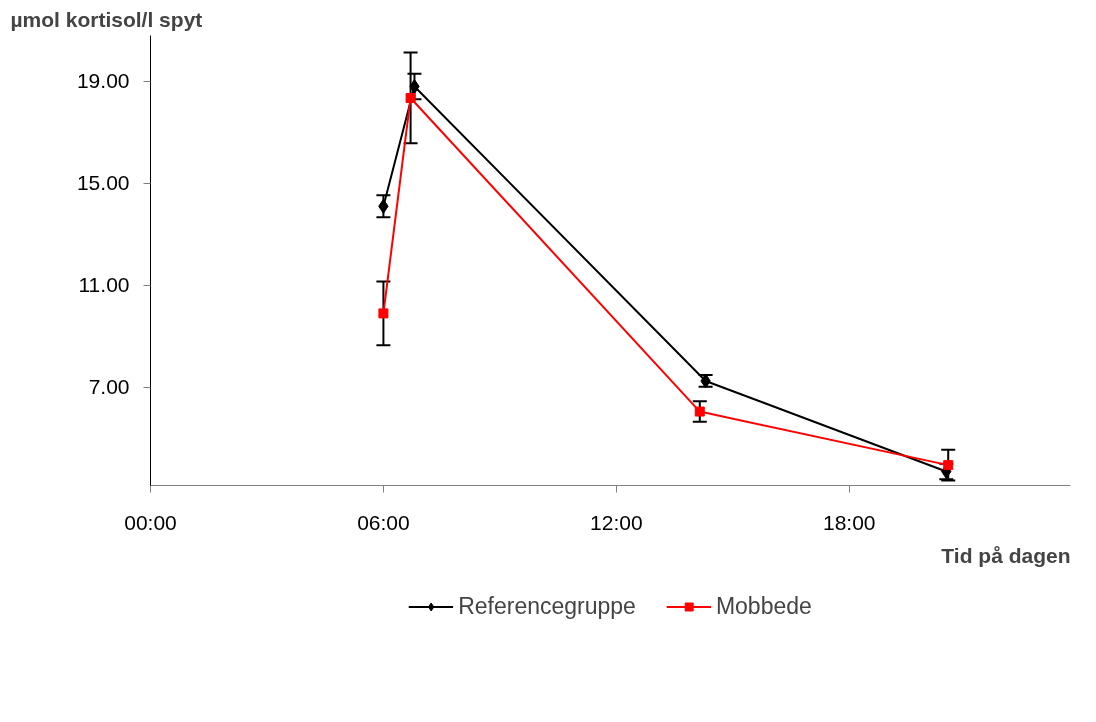 This screenshot has width=1096, height=722. I want to click on x-tick-label: 12:00, so click(616, 522).